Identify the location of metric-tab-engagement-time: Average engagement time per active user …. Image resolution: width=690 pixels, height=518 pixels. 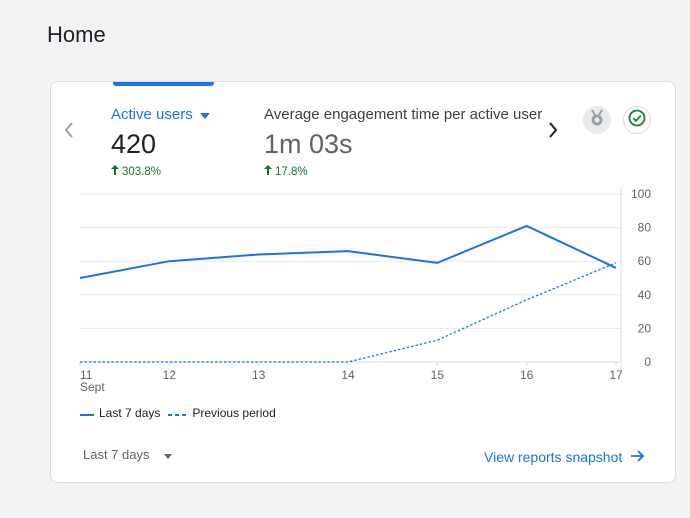
(403, 142).